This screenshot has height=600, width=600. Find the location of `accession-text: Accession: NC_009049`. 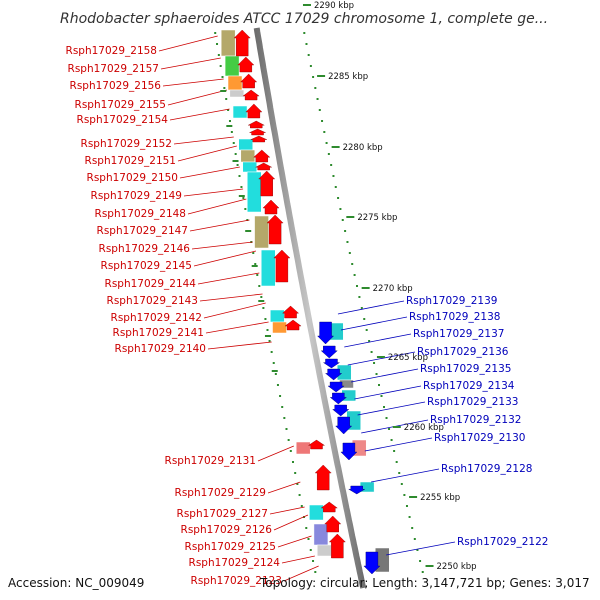

accession-text: Accession: NC_009049 is located at coordinates (76, 583).